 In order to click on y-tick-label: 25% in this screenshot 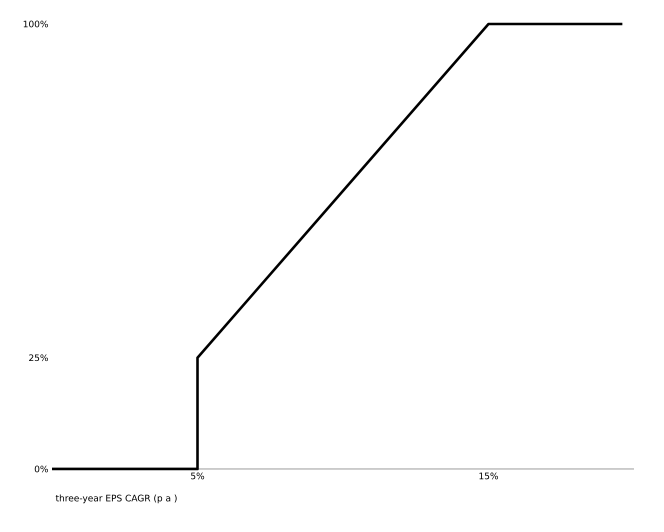, I will do `click(38, 358)`.